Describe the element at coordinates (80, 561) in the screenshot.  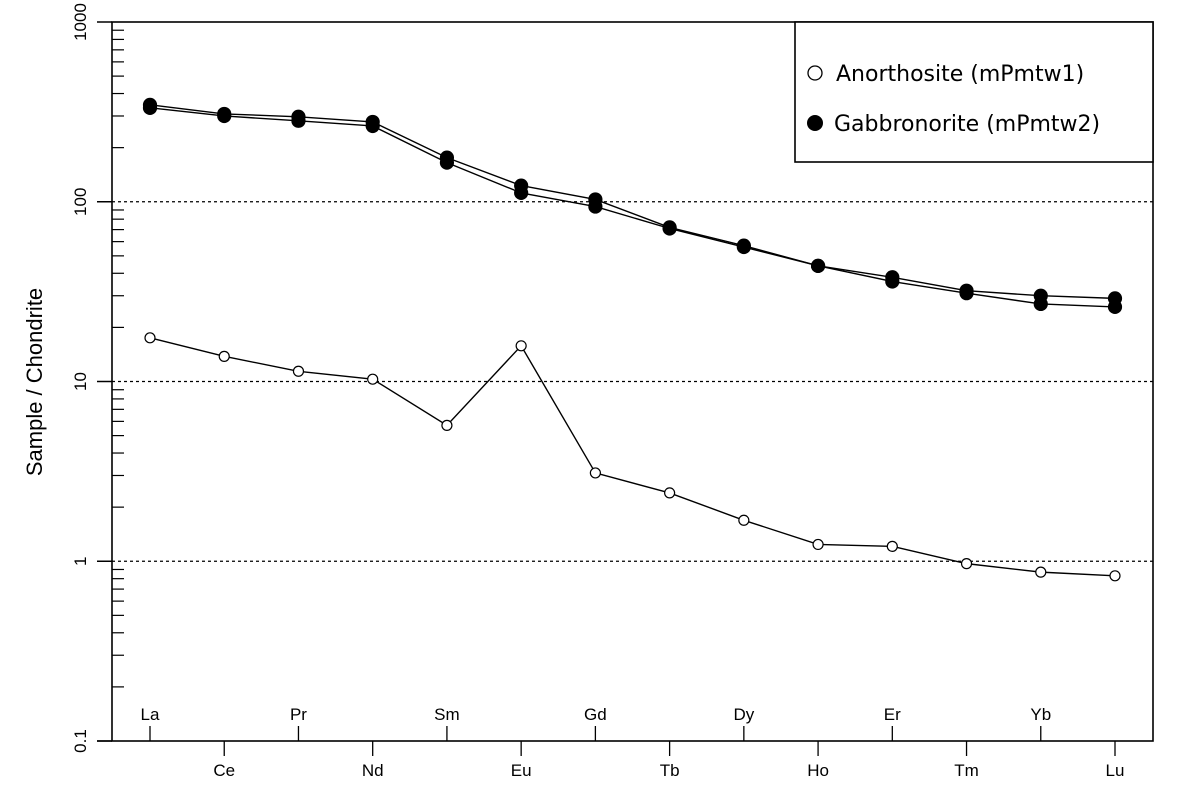
I see `y-tick-label: 1` at that location.